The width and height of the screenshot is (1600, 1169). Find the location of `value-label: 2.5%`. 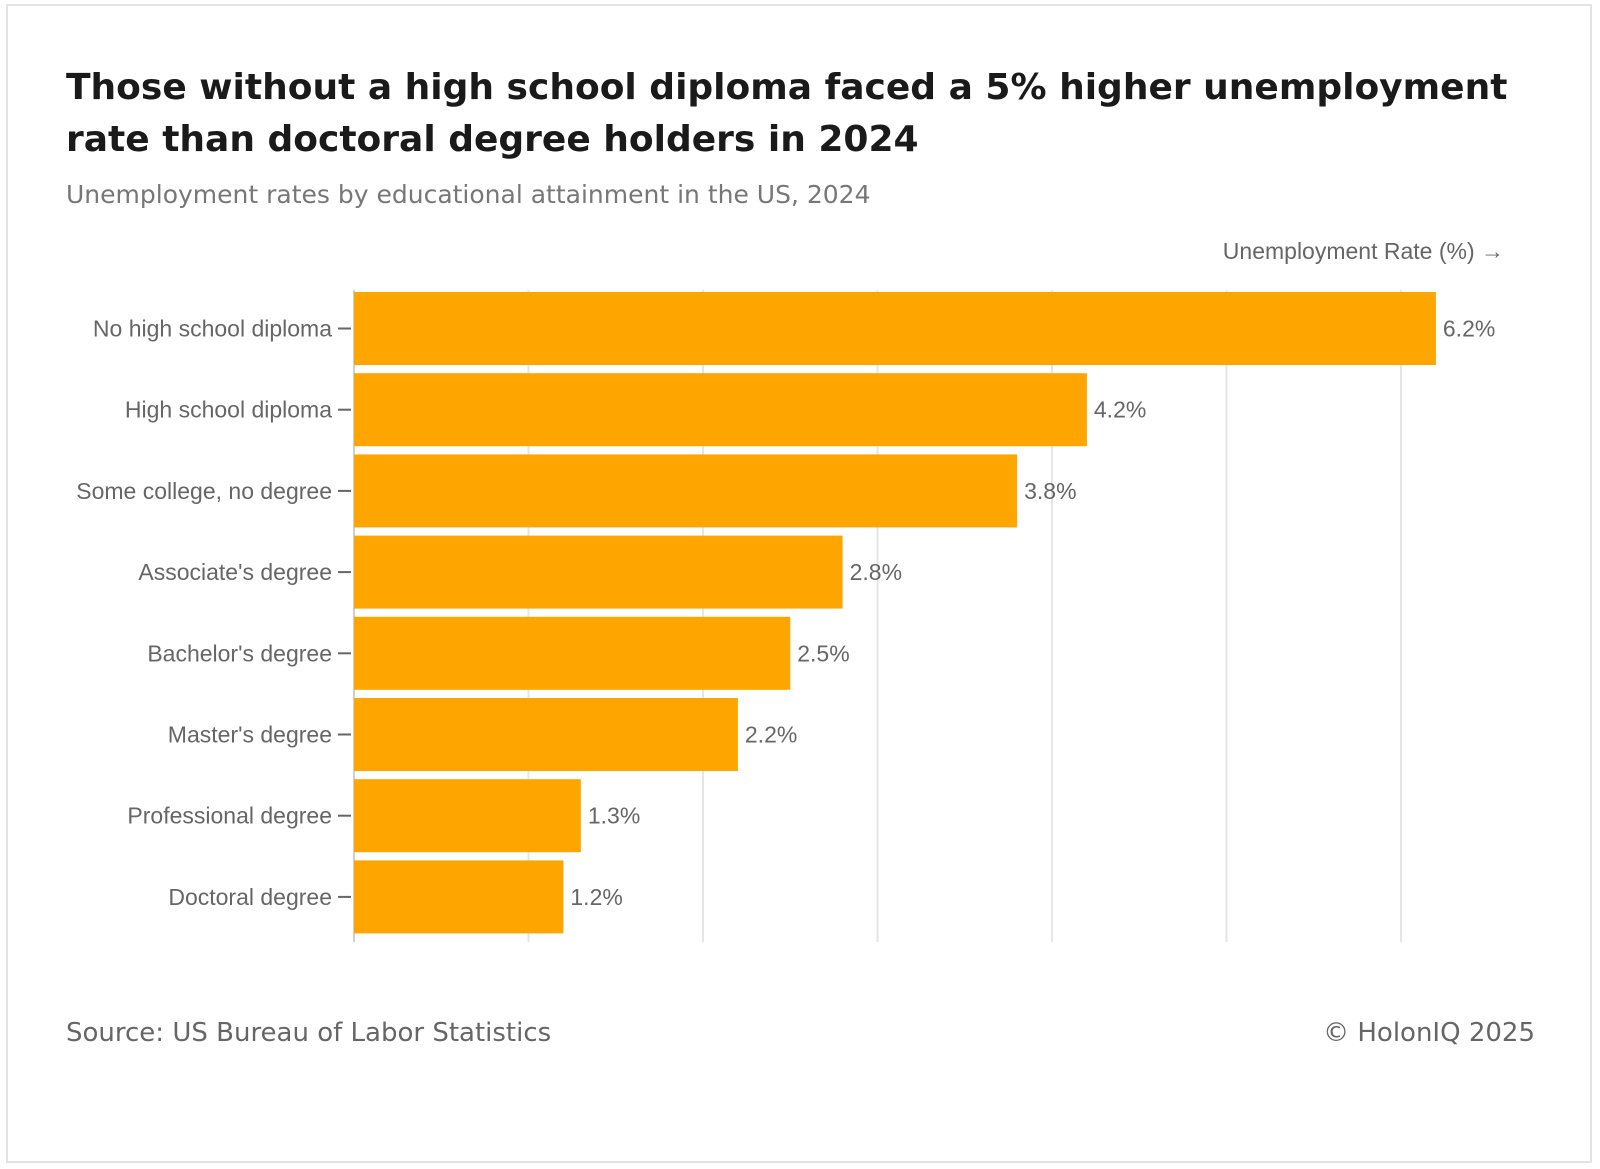

value-label: 2.5% is located at coordinates (823, 653).